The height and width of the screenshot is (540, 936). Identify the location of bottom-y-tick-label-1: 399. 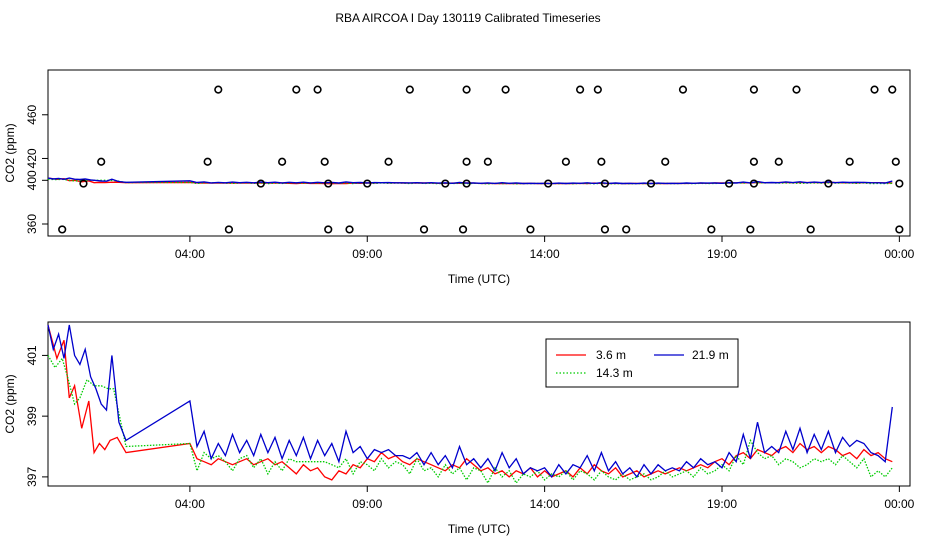
(32, 416).